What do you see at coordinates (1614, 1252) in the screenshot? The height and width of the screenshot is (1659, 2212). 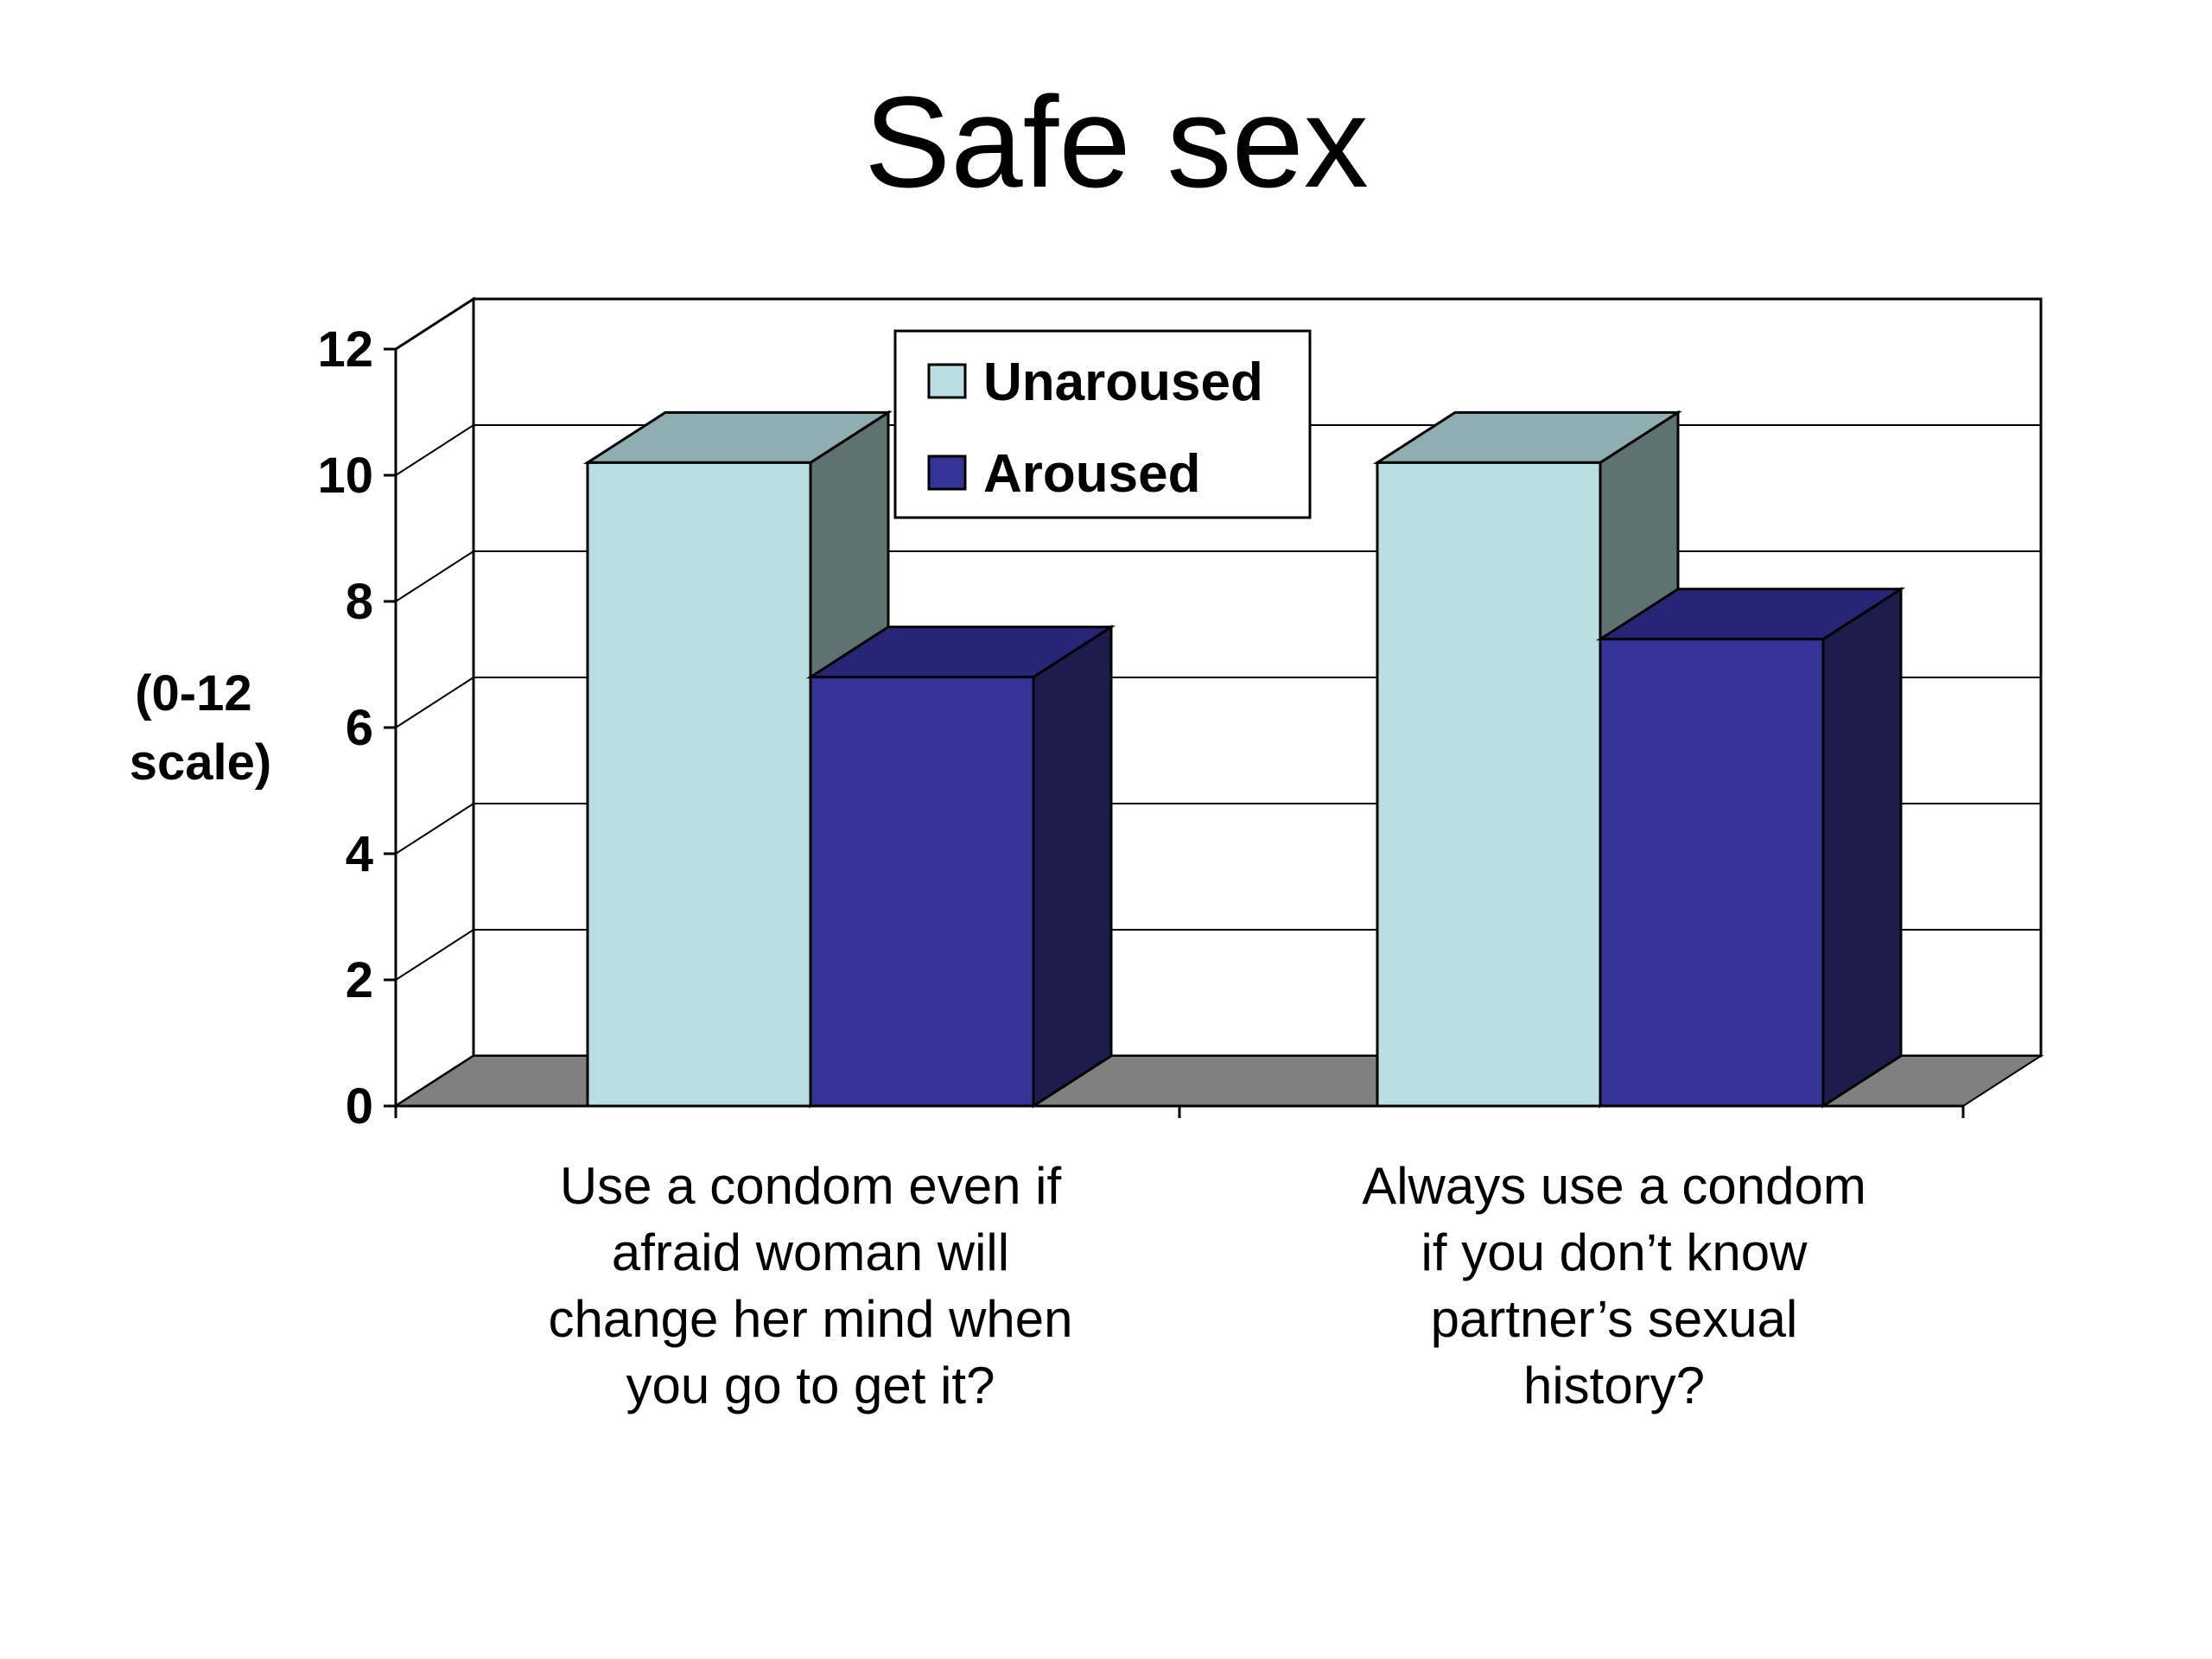 I see `x-category-label-line: if you don’t know` at bounding box center [1614, 1252].